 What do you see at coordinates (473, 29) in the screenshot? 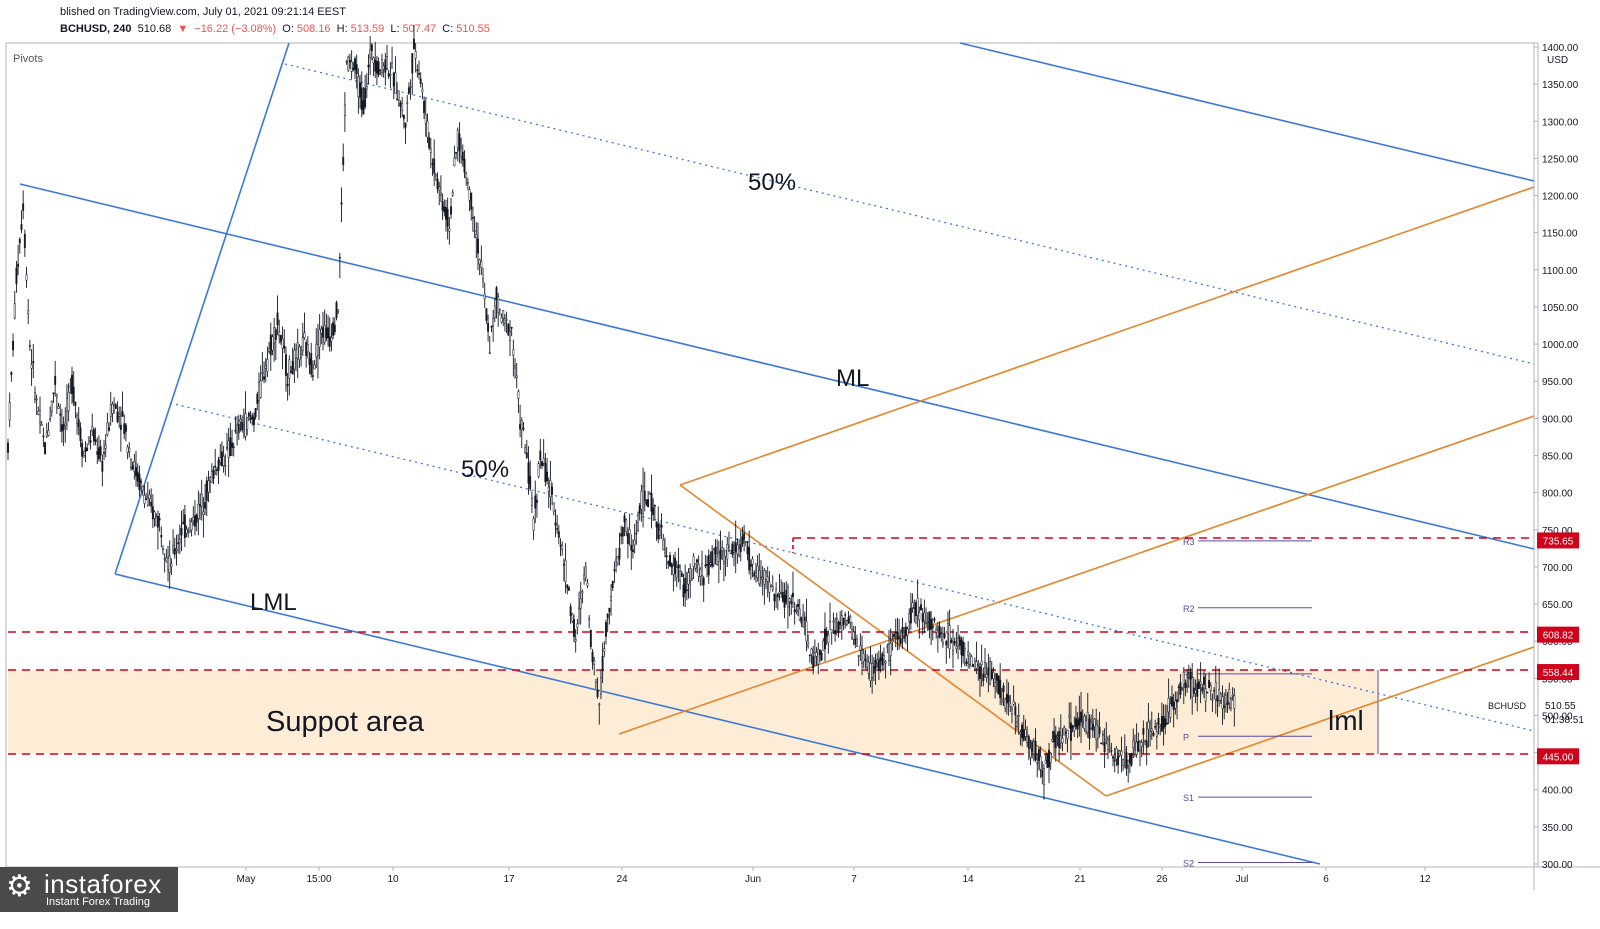
I see `close-value: 510.55` at bounding box center [473, 29].